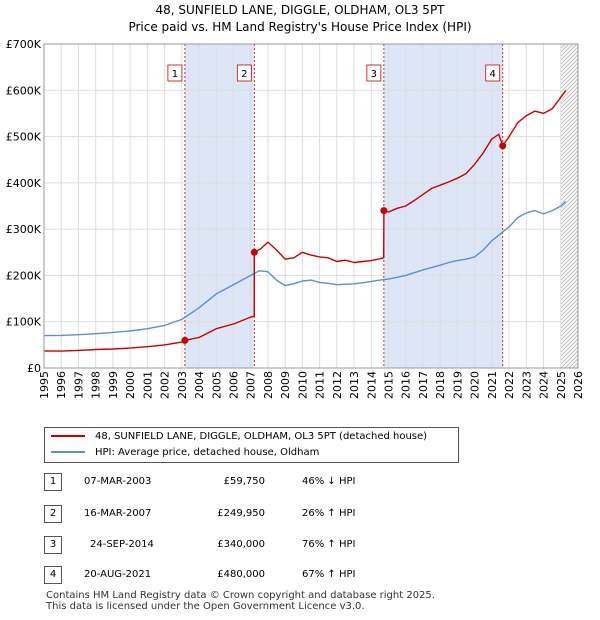 The height and width of the screenshot is (620, 600). I want to click on x-tick-label: 2001, so click(147, 385).